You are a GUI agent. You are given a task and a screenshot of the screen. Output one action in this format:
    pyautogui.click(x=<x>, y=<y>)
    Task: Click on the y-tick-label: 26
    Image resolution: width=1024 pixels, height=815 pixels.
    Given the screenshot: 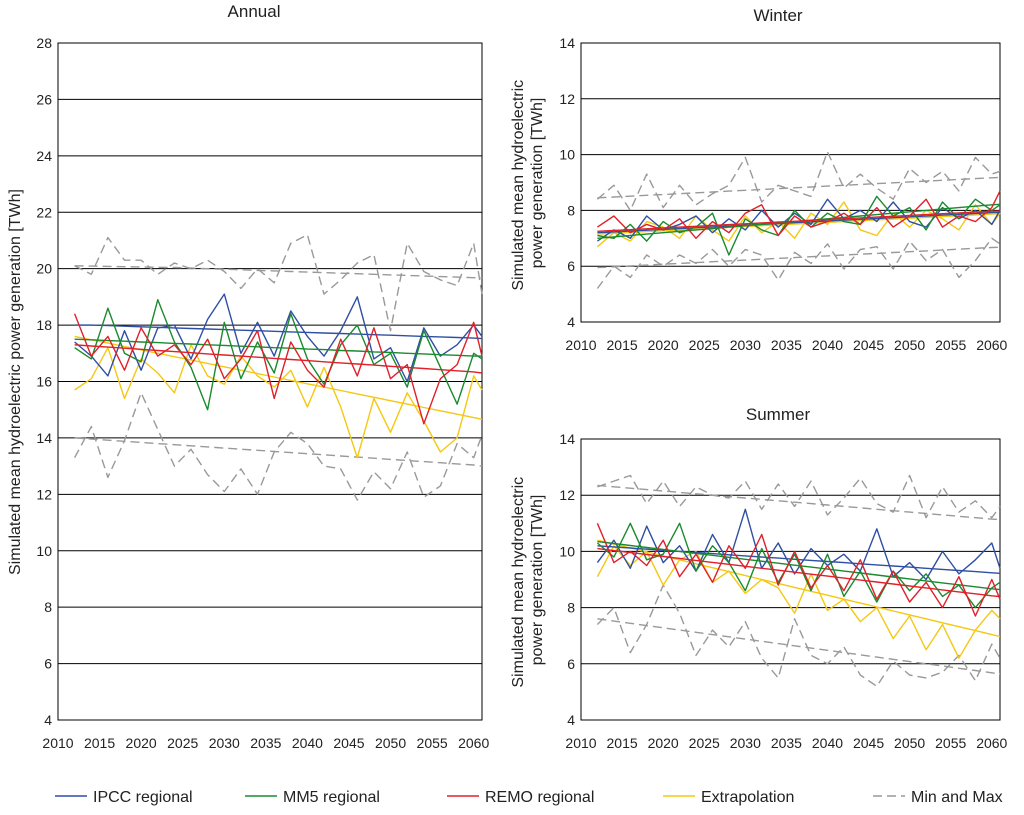 What is the action you would take?
    pyautogui.click(x=44, y=99)
    